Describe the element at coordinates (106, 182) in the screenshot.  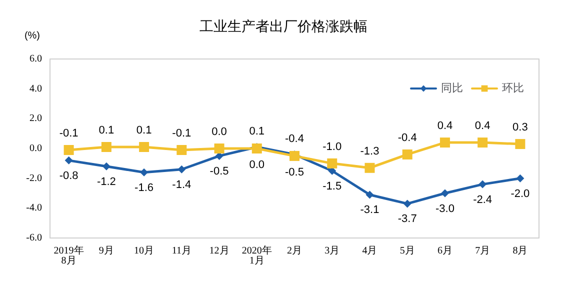
I see `data-label: -1.2` at that location.